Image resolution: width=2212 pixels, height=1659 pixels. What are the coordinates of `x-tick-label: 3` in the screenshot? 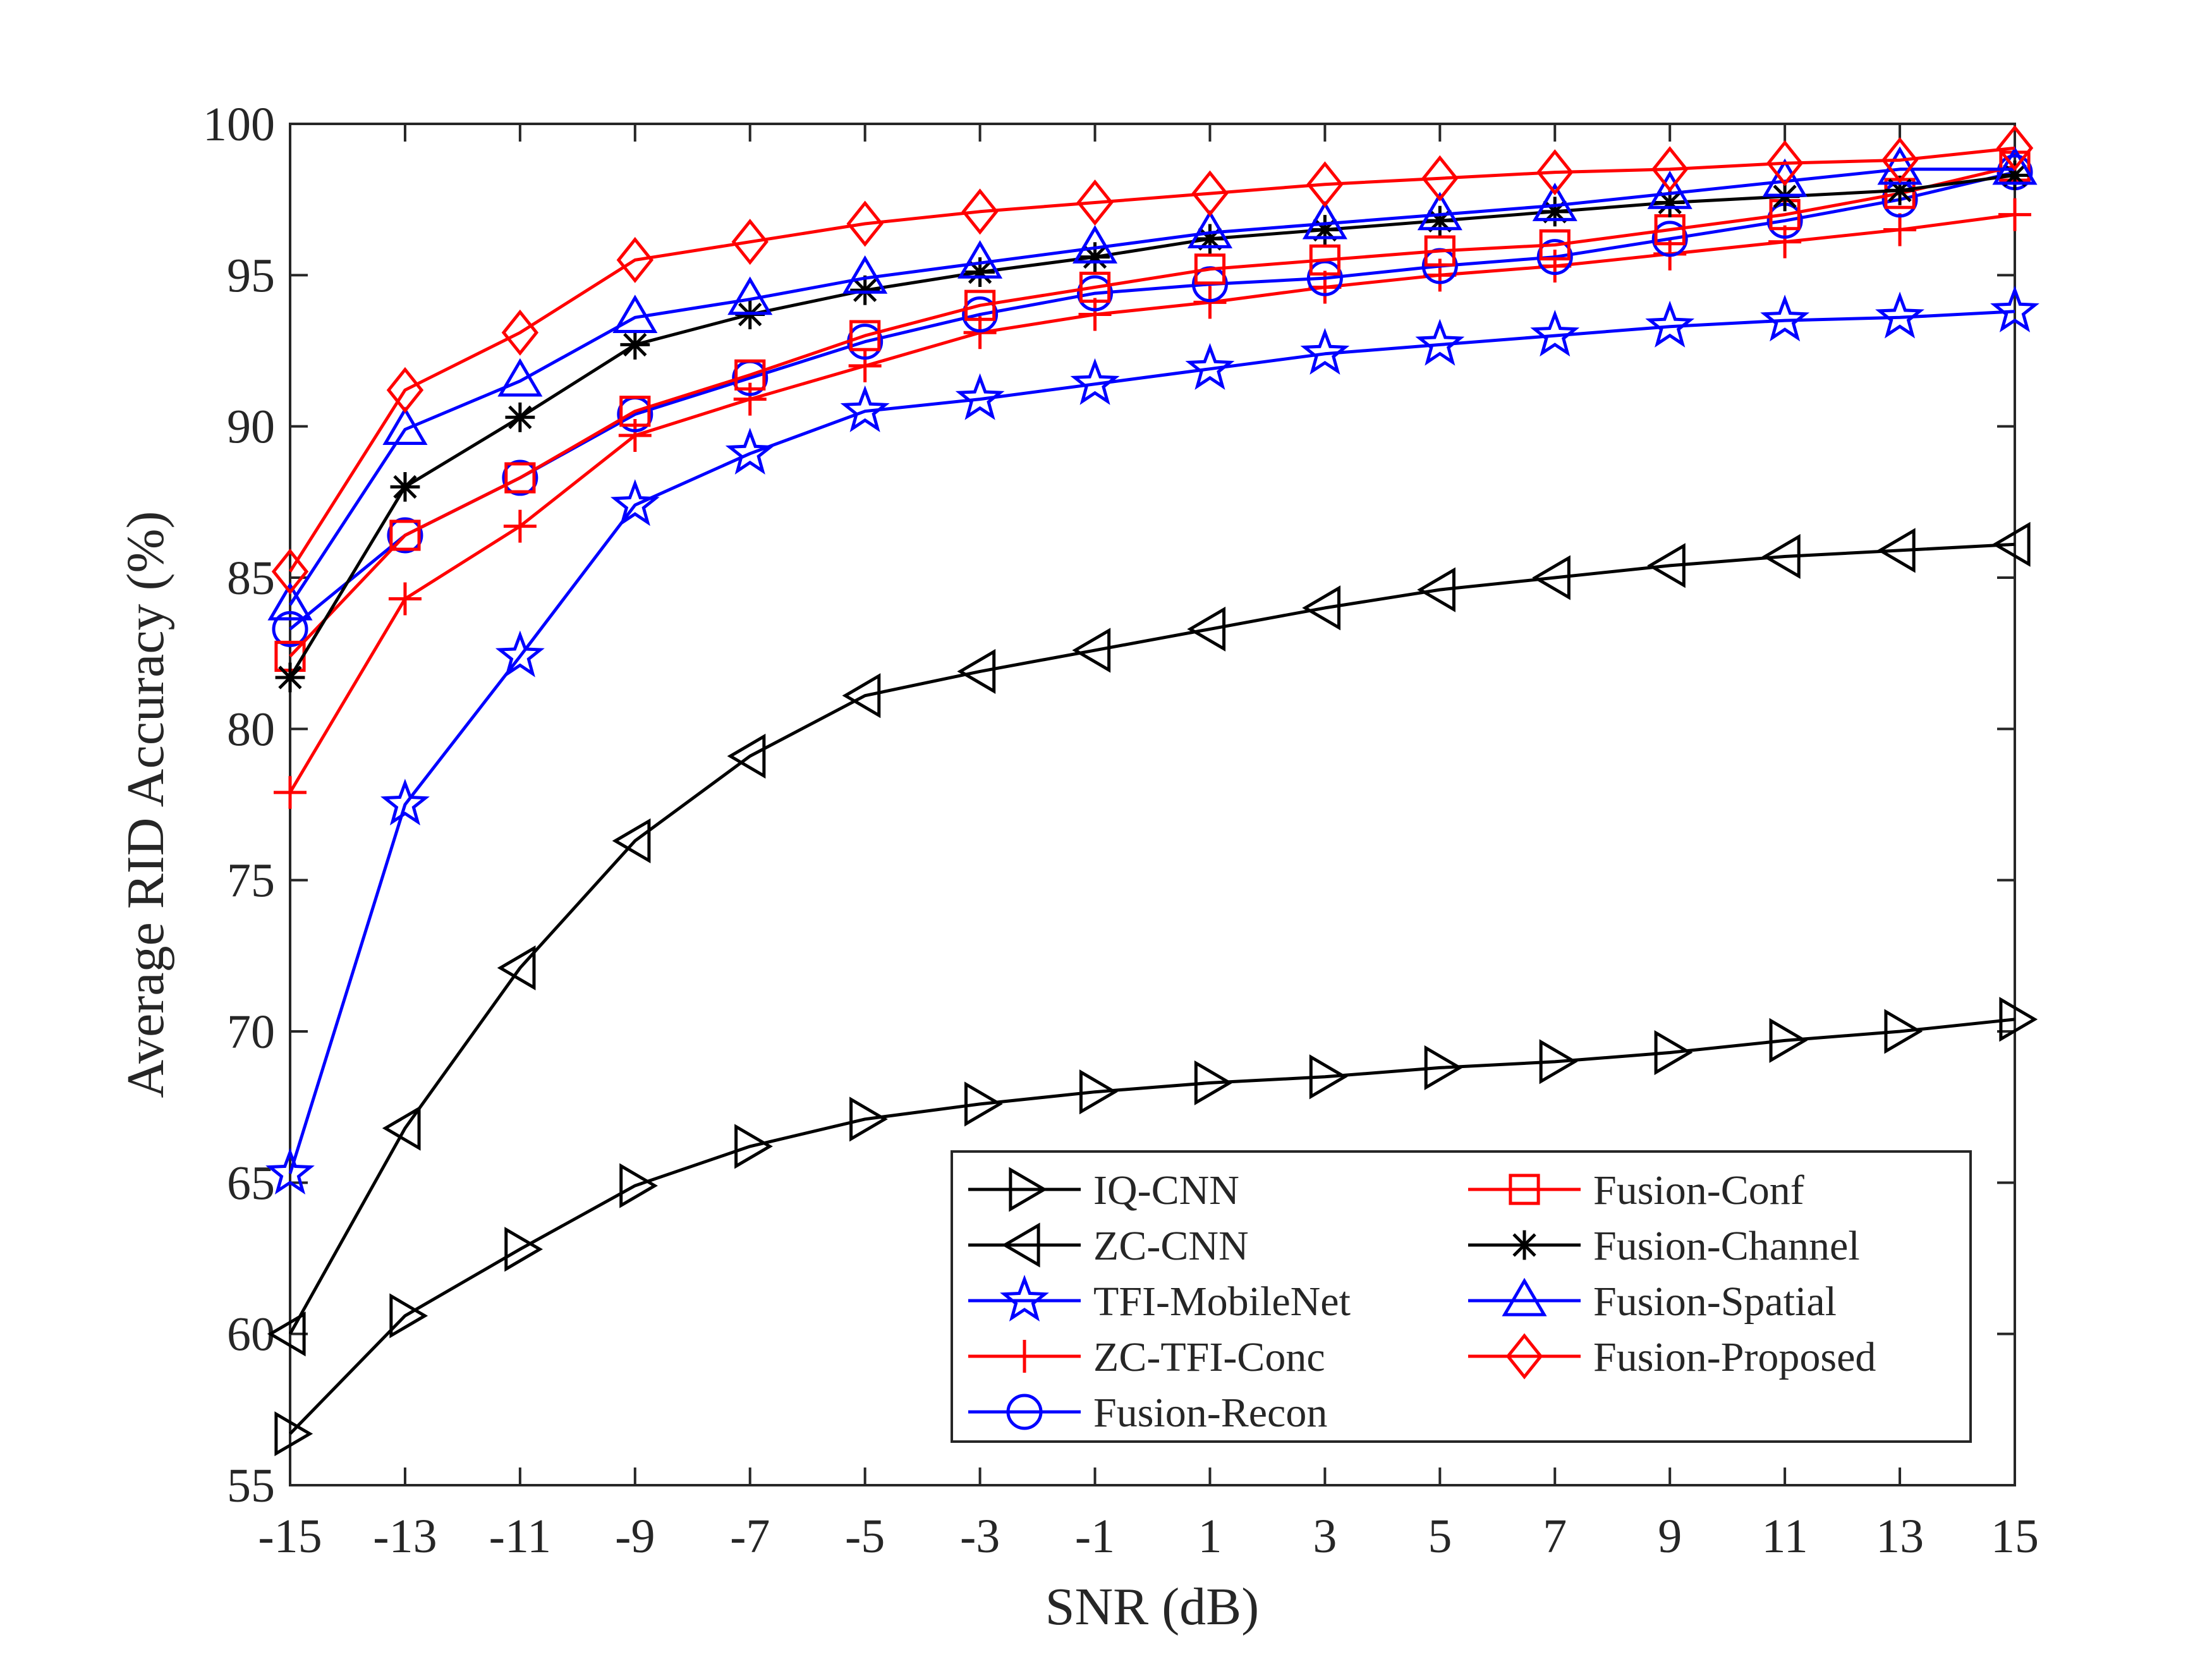 It's located at (1325, 1536).